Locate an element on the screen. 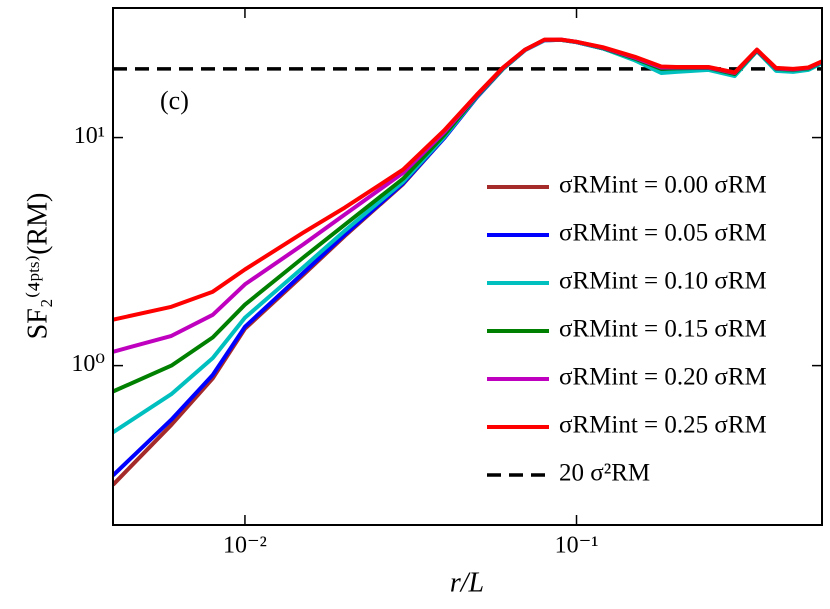 Image resolution: width=830 pixels, height=609 pixels. annotation: (c) is located at coordinates (174, 100).